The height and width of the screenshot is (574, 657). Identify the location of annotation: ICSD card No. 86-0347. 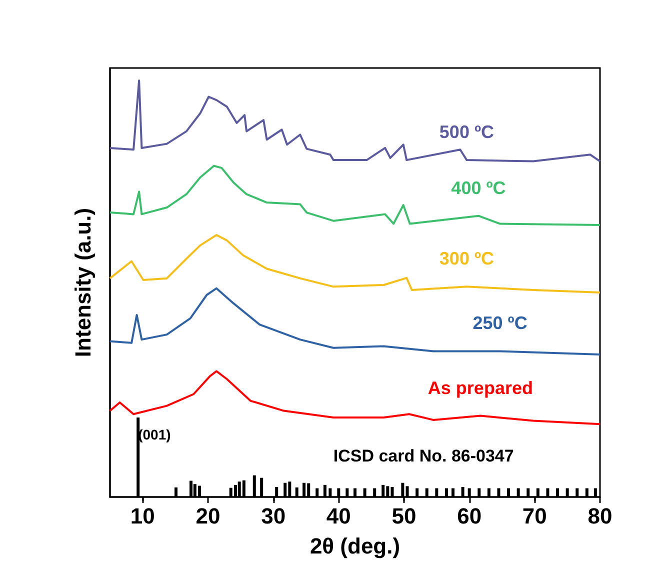
(423, 456).